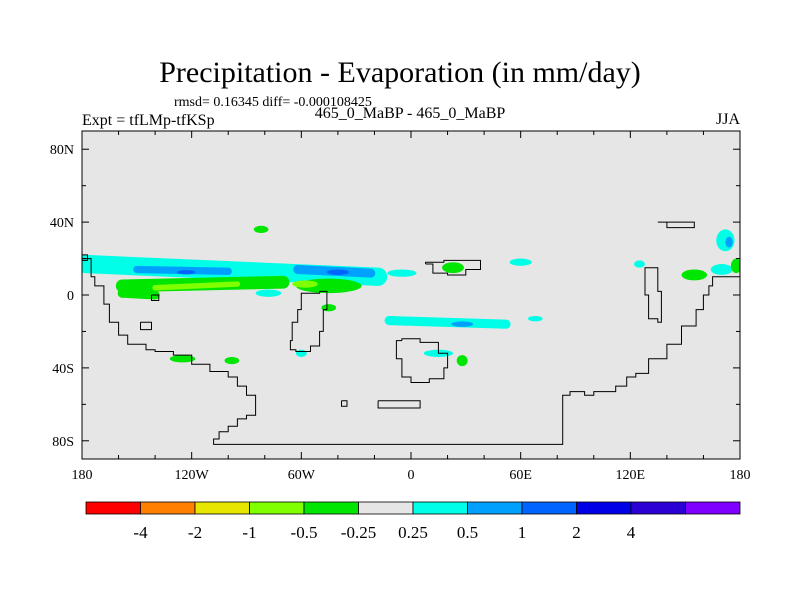 This screenshot has height=600, width=800. I want to click on experiment-label: Expt = tfLMp-tfKSp, so click(148, 120).